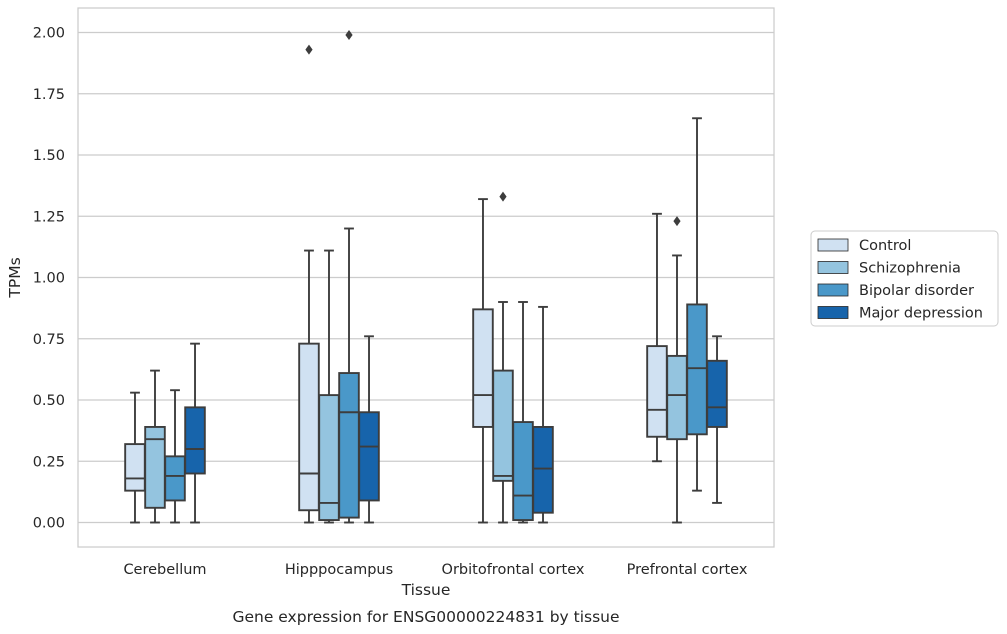 This screenshot has width=1007, height=634. Describe the element at coordinates (885, 246) in the screenshot. I see `legend-label: Control` at that location.